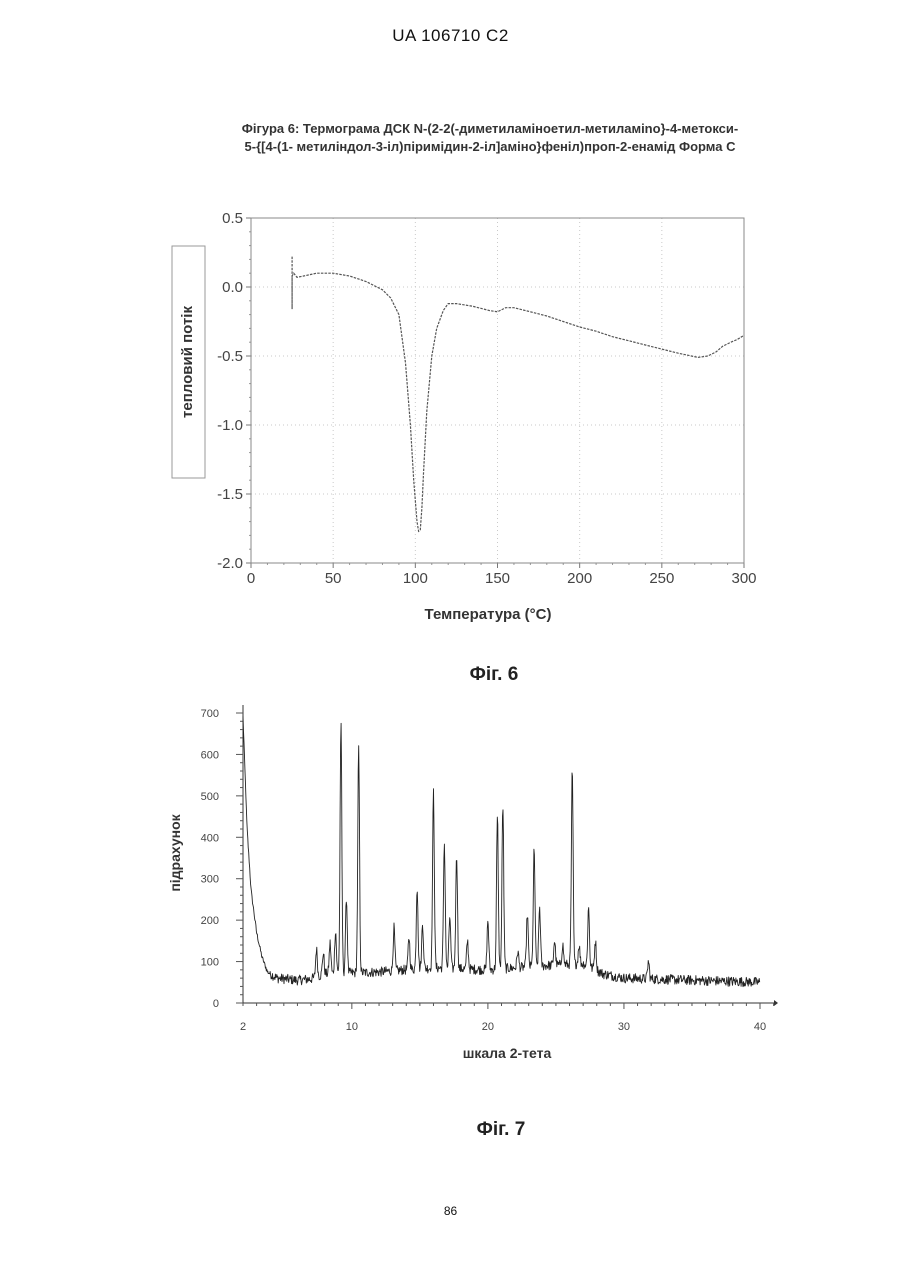  I want to click on xrd-y-tick-label: 300, so click(210, 880).